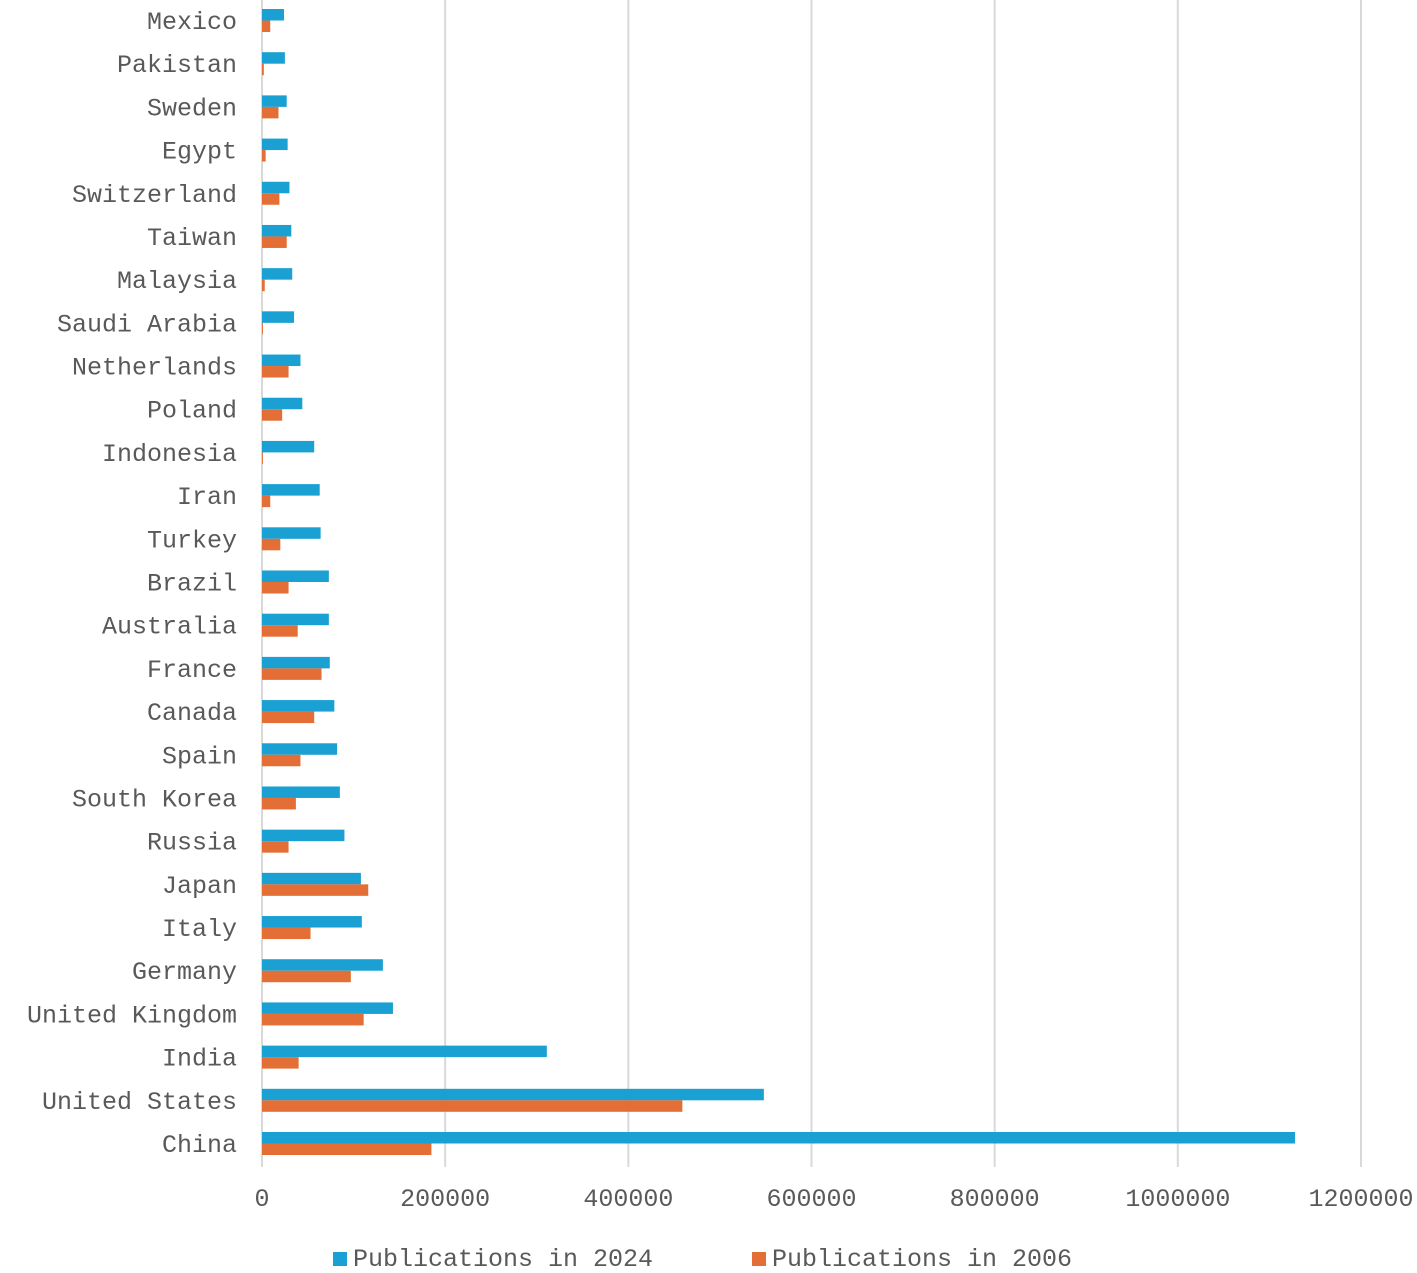  Describe the element at coordinates (472, 1106) in the screenshot. I see `bar-2006-united-states` at that location.